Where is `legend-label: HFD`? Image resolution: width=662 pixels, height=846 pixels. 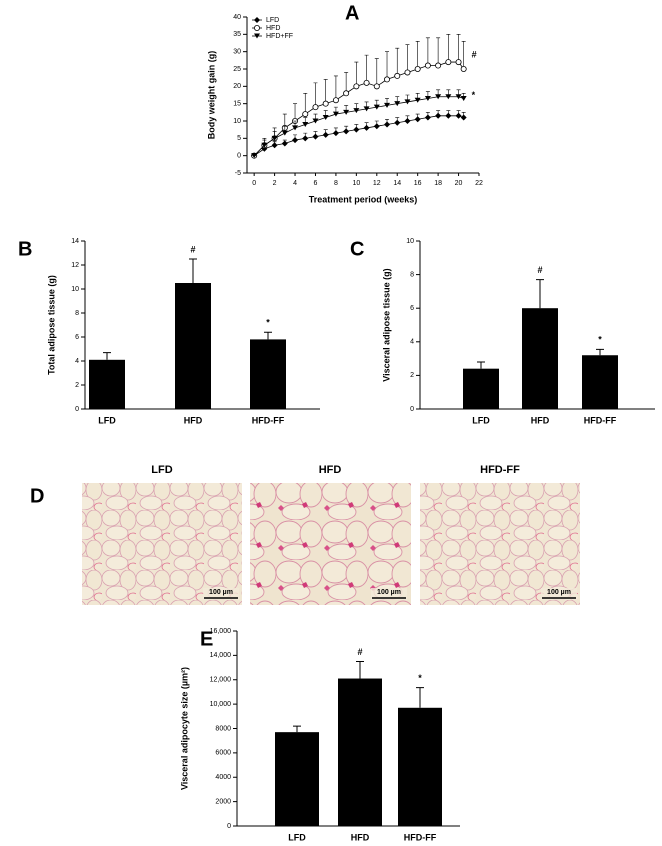
legend-label: HFD is located at coordinates (273, 28).